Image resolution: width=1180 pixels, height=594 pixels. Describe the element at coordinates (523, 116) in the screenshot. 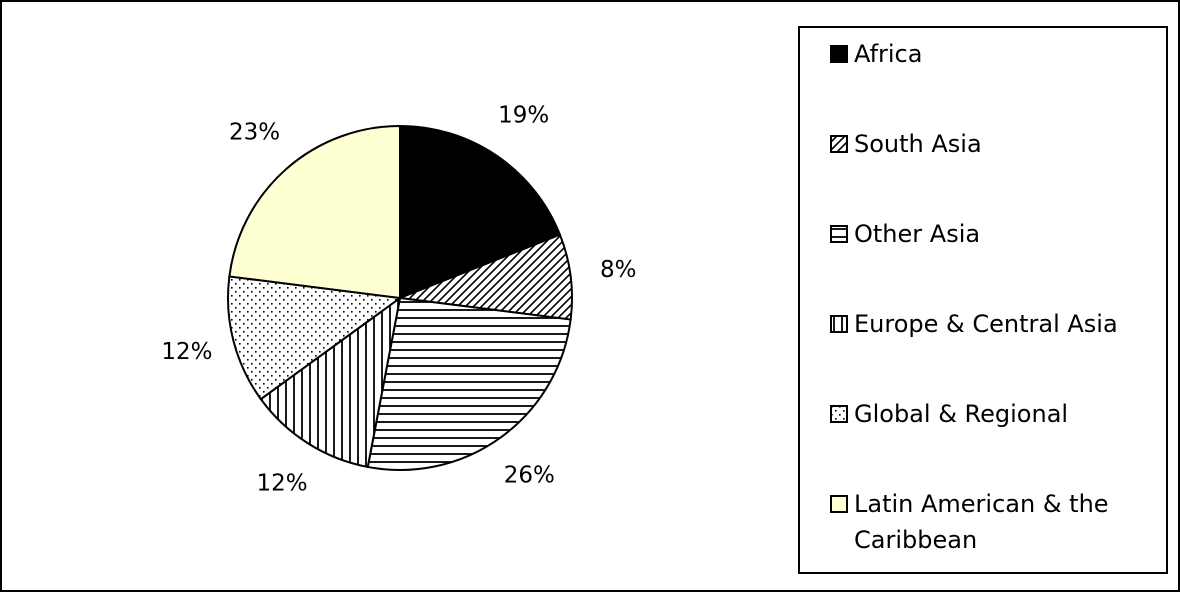

I see `pie-label-africa: 19%` at that location.